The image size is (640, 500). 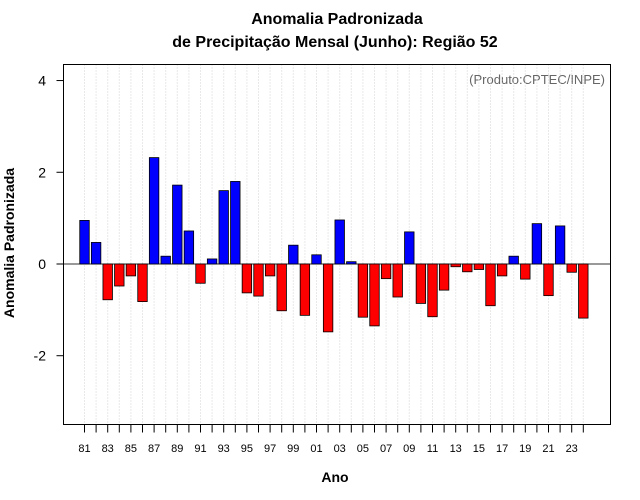 What do you see at coordinates (200, 449) in the screenshot?
I see `x-tick-label: 91` at bounding box center [200, 449].